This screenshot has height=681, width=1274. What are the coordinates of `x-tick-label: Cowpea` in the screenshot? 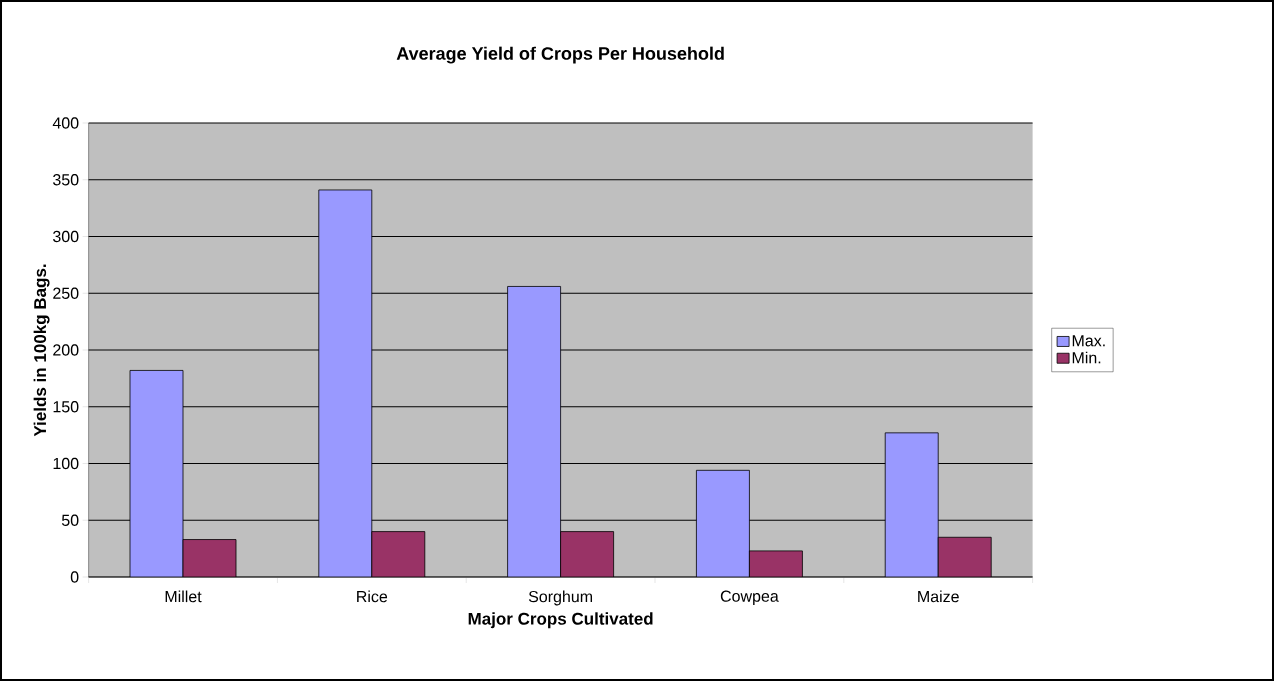 It's located at (749, 598).